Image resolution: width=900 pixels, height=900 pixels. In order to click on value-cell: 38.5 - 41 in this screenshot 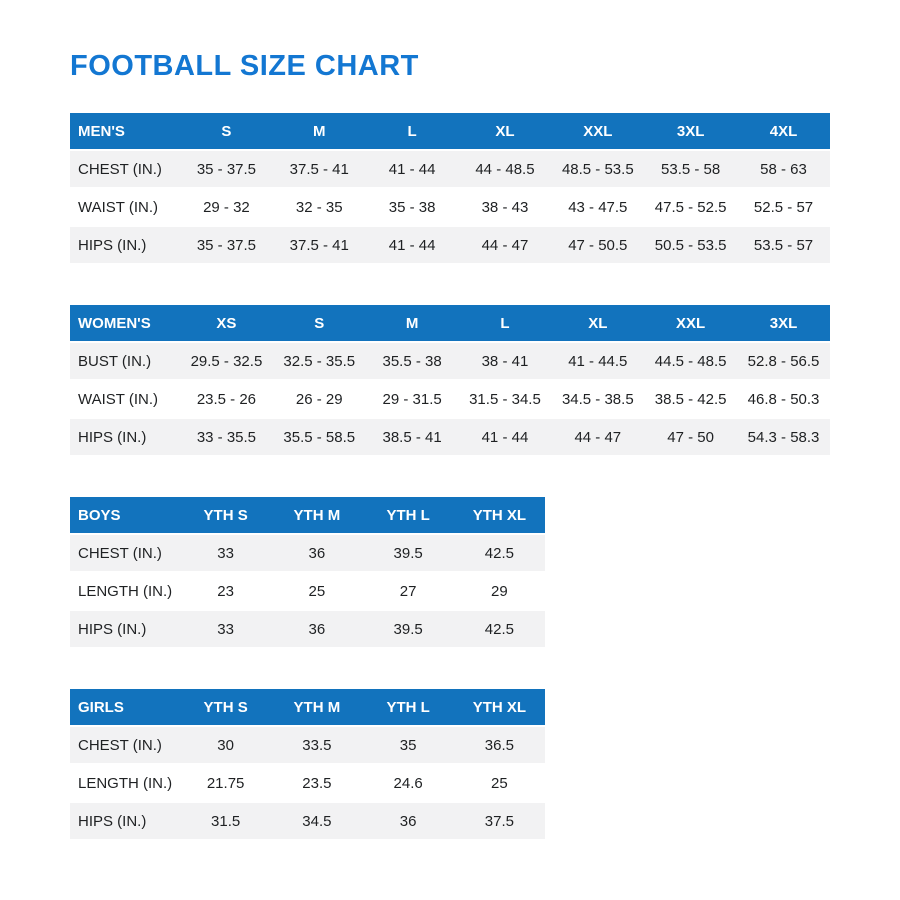, I will do `click(412, 437)`.